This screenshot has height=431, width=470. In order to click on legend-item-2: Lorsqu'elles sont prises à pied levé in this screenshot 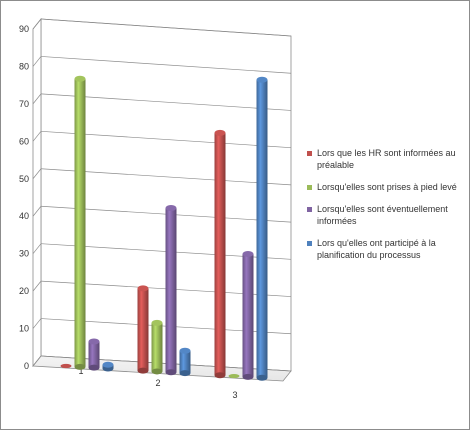, I will do `click(388, 187)`.